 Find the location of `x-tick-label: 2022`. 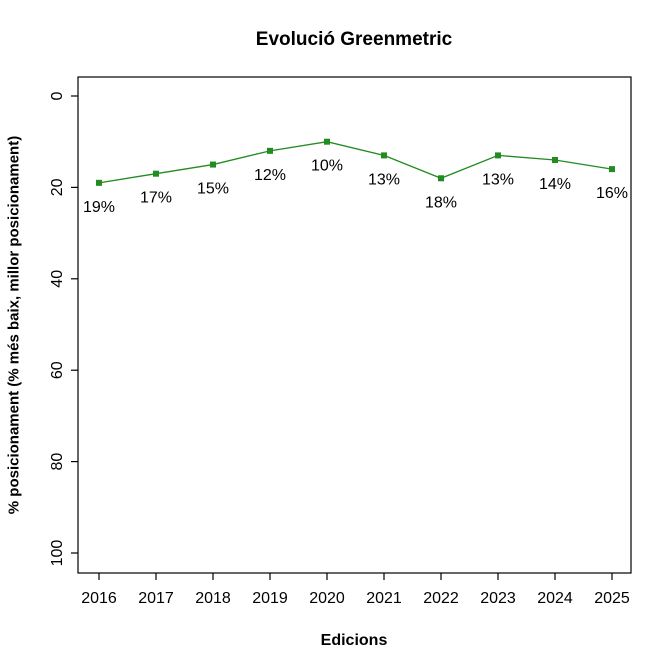

x-tick-label: 2022 is located at coordinates (441, 598).